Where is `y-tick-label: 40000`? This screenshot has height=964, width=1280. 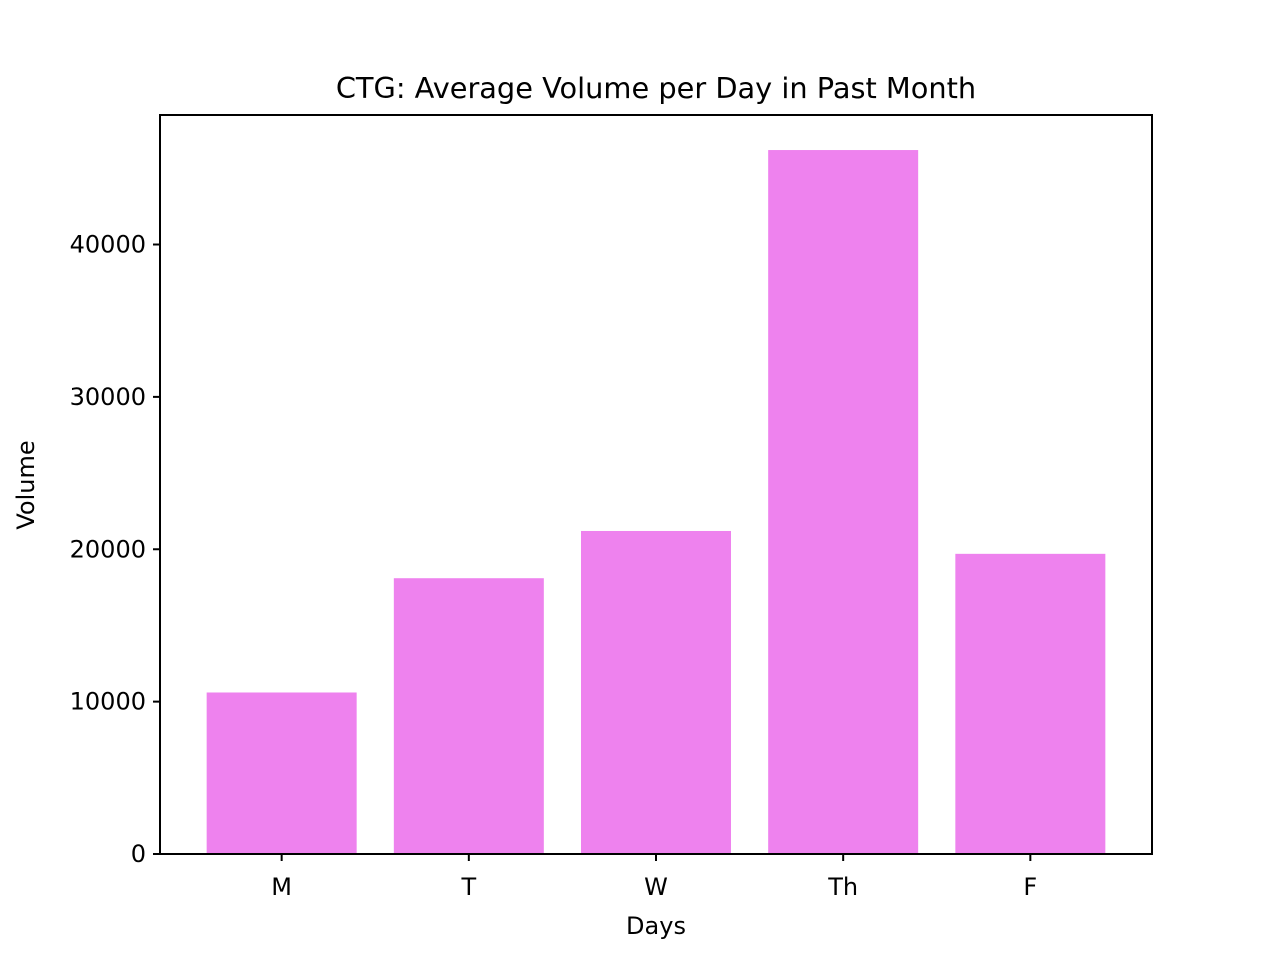
y-tick-label: 40000 is located at coordinates (108, 245).